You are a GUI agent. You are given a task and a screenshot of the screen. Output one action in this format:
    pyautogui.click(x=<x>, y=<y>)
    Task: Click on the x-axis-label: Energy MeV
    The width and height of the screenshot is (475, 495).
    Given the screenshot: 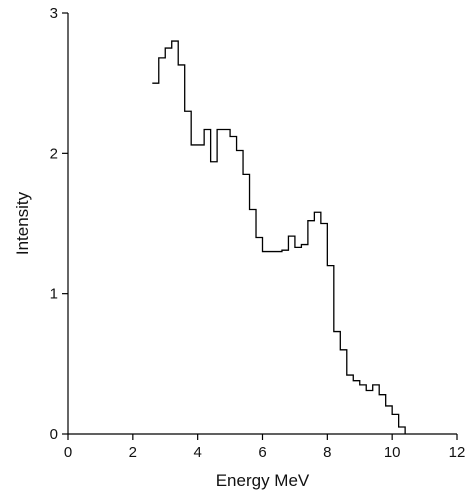 What is the action you would take?
    pyautogui.click(x=263, y=480)
    